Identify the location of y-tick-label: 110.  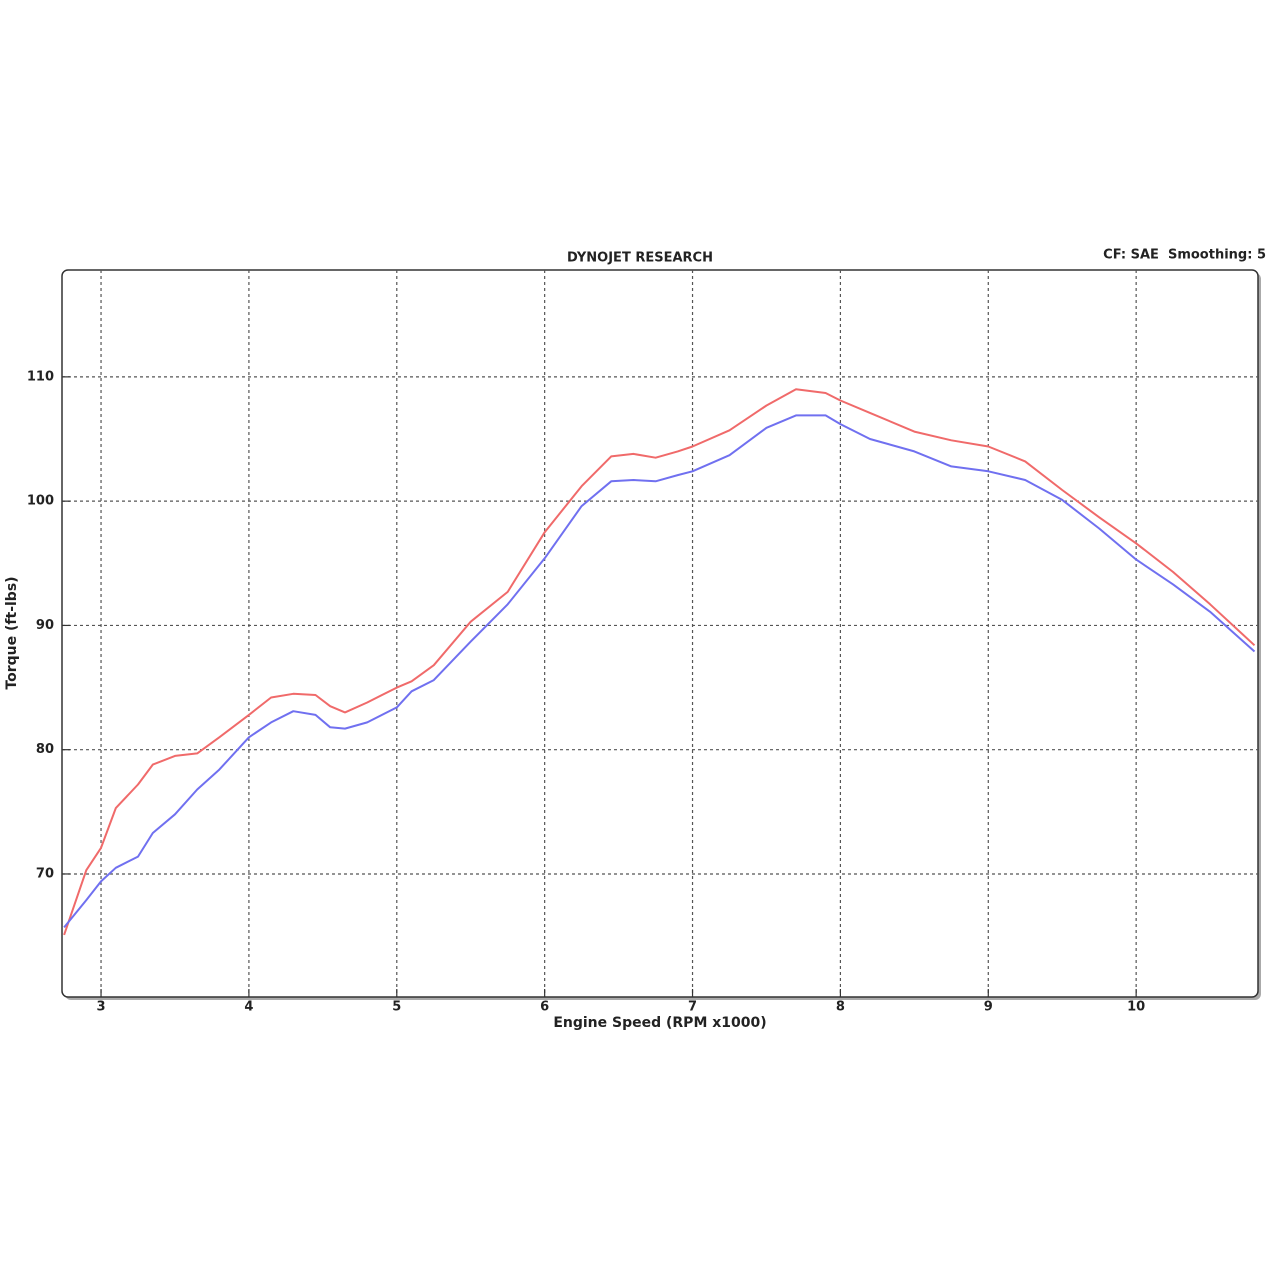
(40, 376).